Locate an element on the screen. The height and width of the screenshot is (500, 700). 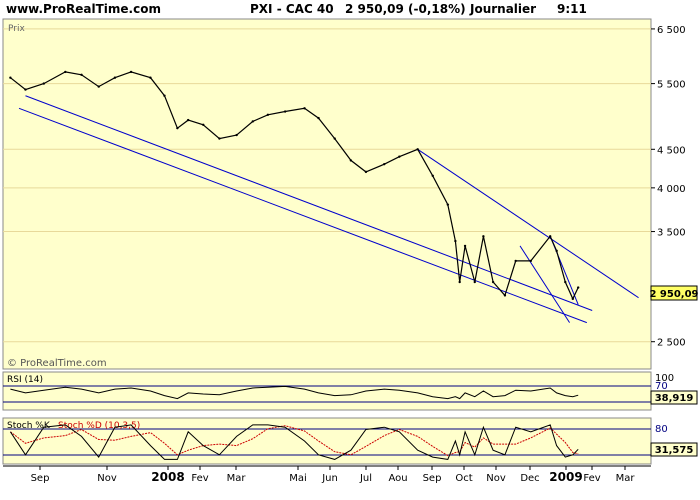
last-price-label: 2 950,09 is located at coordinates (673, 294).